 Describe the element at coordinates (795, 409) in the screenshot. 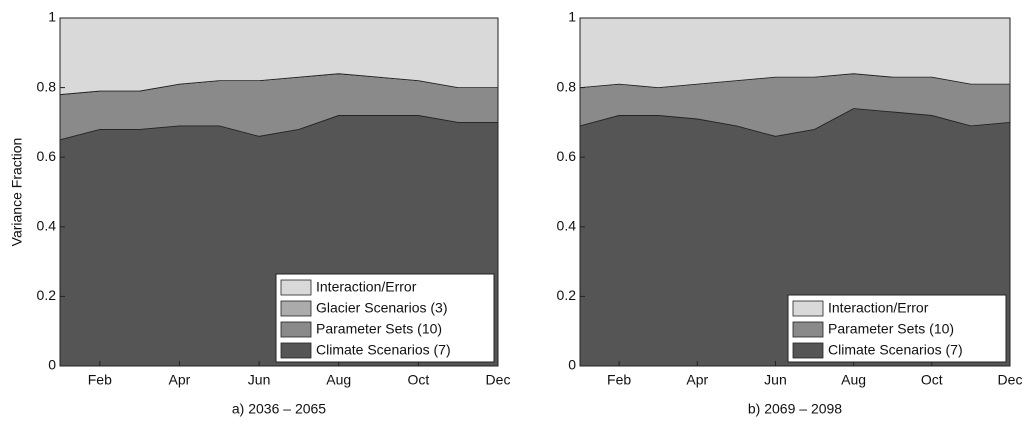

I see `chart-title: b) 2069 – 2098` at that location.